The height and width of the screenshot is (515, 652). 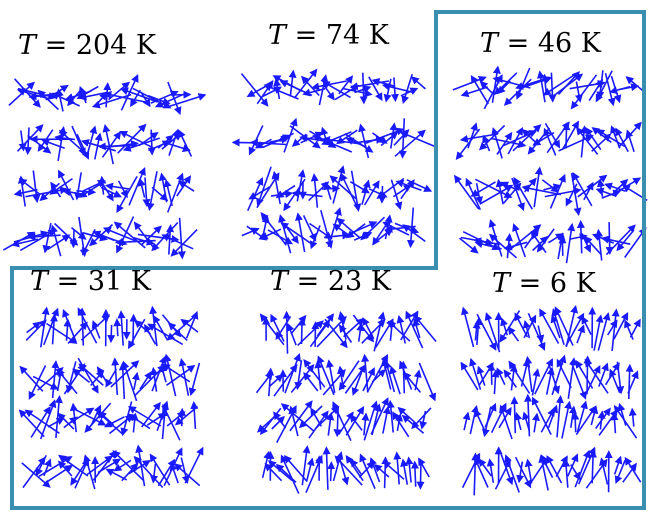 I want to click on panel-label-5: T = 23 K, so click(x=330, y=281).